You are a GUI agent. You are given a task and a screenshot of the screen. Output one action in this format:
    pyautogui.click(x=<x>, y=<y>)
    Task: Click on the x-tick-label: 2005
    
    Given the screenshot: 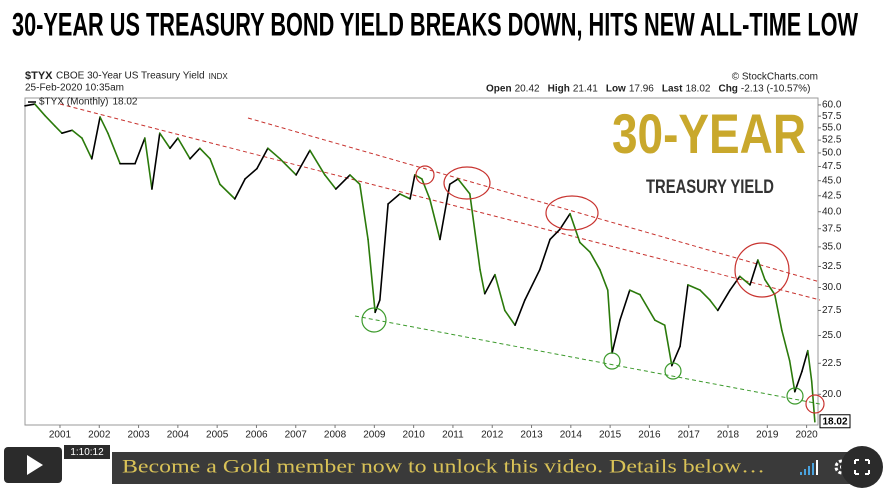 What is the action you would take?
    pyautogui.click(x=217, y=435)
    